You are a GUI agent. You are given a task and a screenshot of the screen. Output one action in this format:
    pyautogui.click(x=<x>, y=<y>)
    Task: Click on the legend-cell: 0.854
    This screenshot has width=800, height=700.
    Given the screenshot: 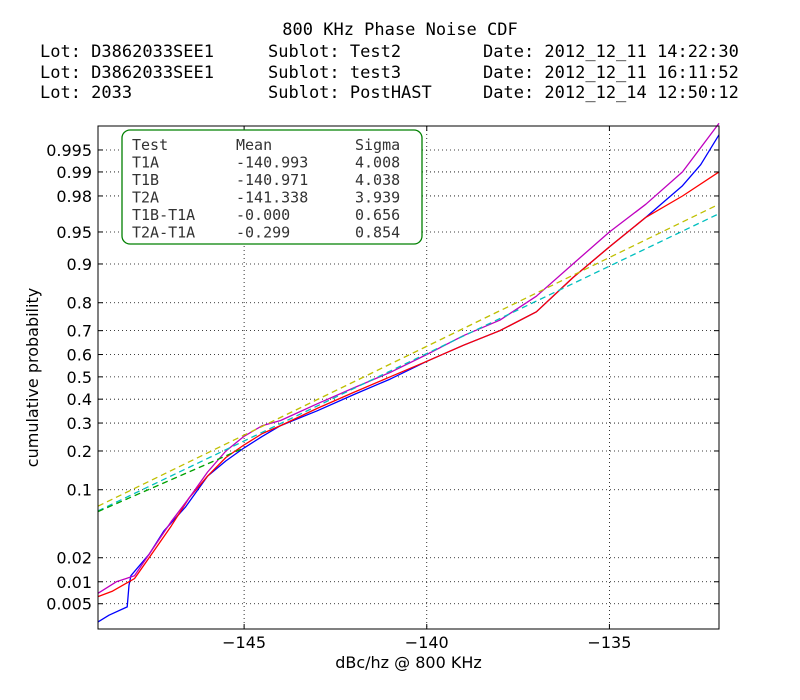 What is the action you would take?
    pyautogui.click(x=377, y=233)
    